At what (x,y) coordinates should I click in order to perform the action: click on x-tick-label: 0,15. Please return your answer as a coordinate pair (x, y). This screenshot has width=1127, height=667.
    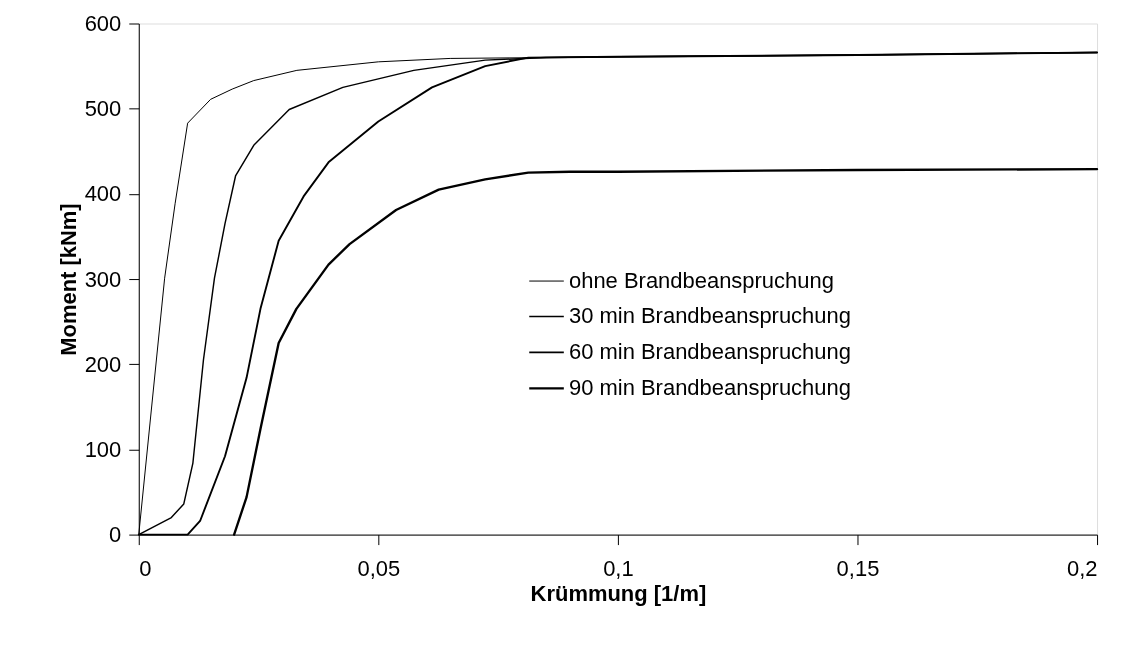
    Looking at the image, I should click on (858, 569).